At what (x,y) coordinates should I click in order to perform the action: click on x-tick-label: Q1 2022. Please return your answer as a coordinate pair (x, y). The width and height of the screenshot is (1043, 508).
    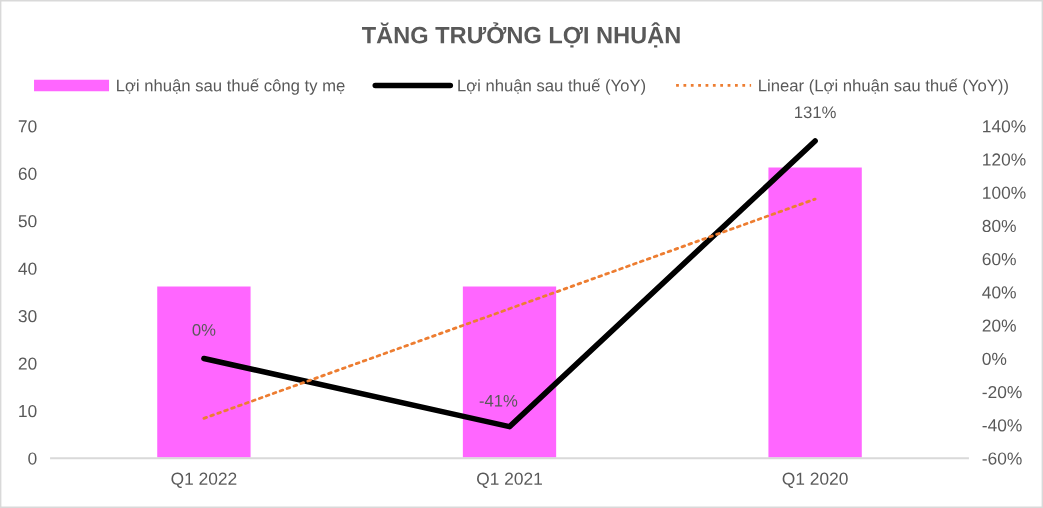
    Looking at the image, I should click on (204, 480).